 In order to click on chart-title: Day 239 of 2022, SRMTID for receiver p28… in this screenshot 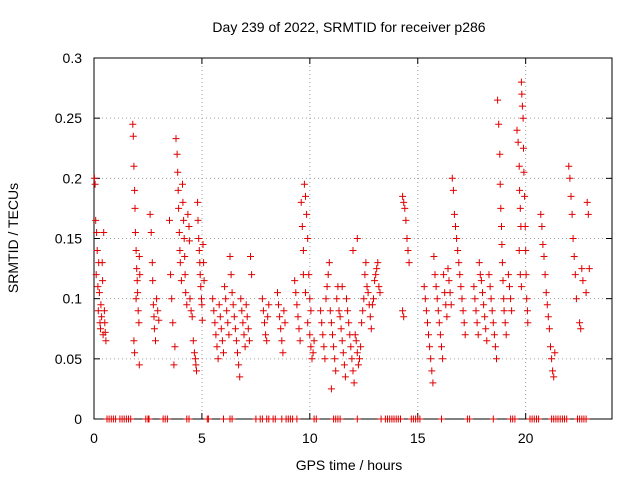, I will do `click(348, 27)`.